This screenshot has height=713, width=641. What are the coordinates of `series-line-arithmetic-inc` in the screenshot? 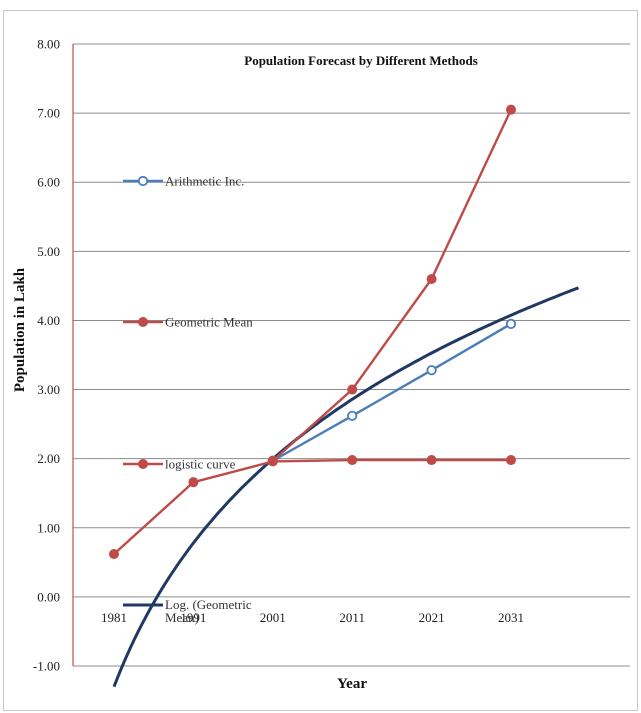 It's located at (392, 392).